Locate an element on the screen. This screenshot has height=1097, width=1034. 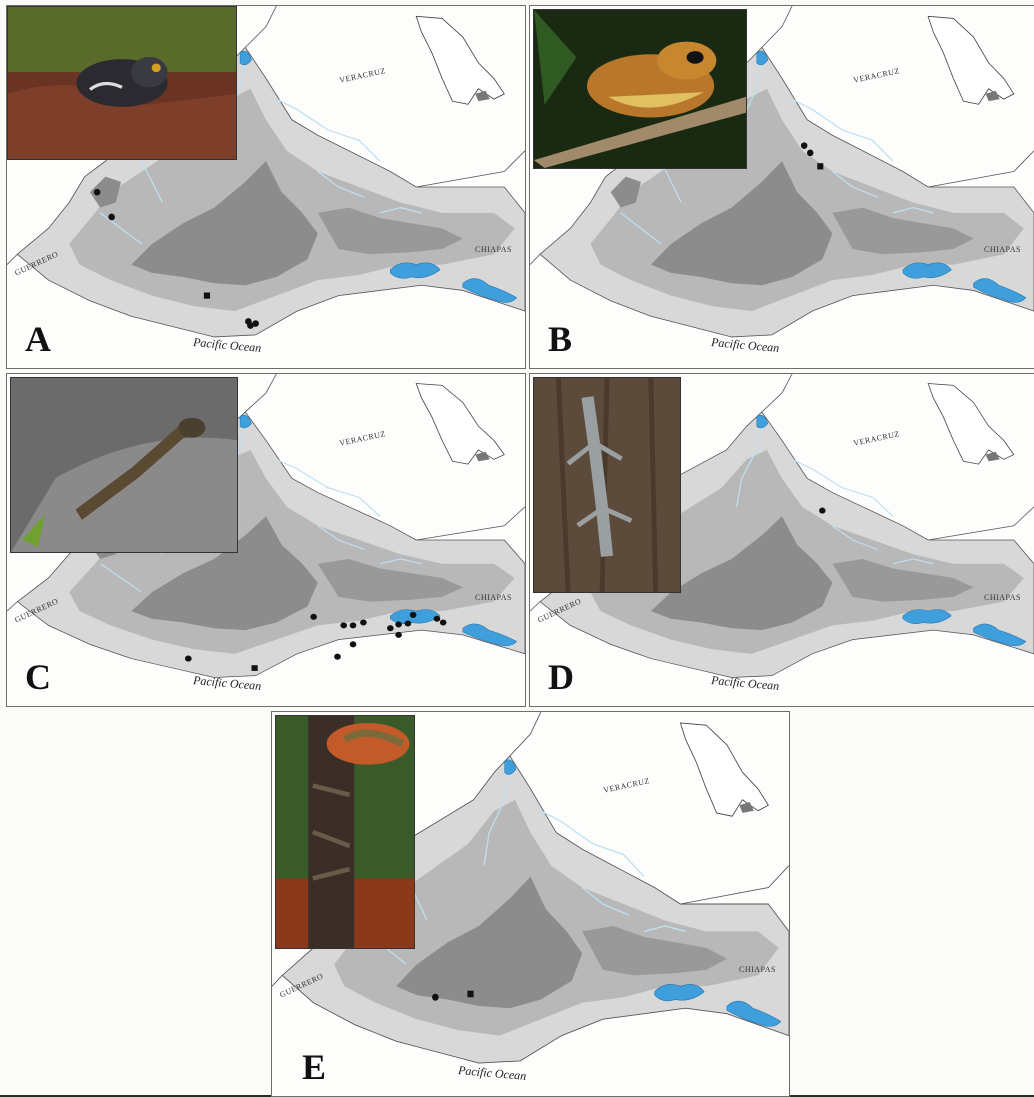
spiny-iguana-photo is located at coordinates (124, 465).